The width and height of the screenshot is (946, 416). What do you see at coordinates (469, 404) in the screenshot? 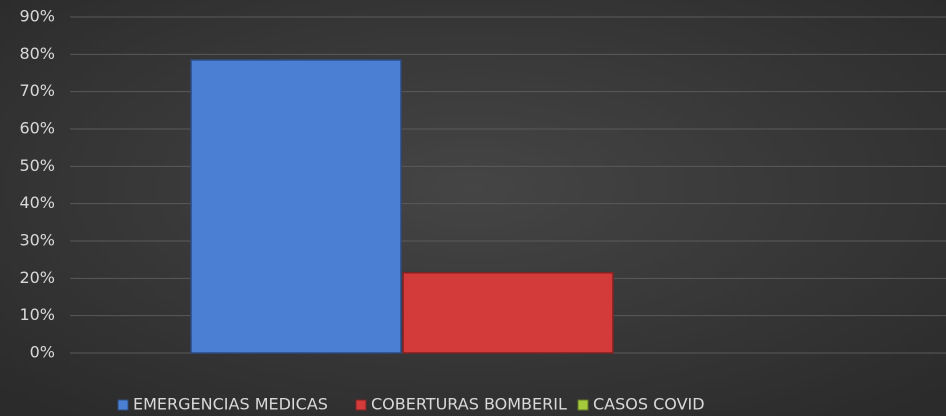
I see `legend-label: COBERTURAS BOMBERIL` at bounding box center [469, 404].